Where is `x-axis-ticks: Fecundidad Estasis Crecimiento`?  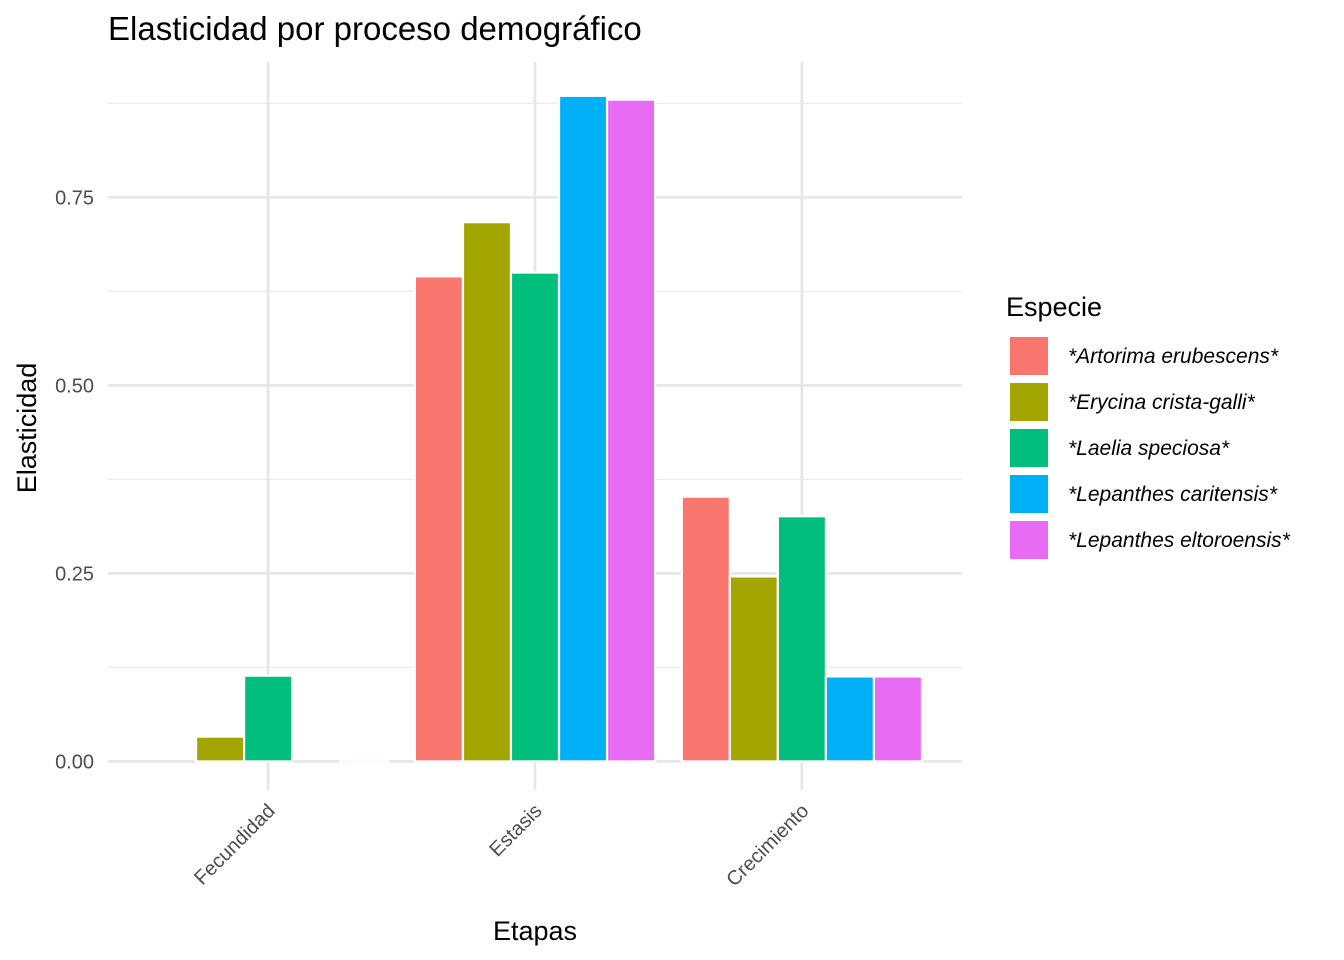 x-axis-ticks: Fecundidad Estasis Crecimiento is located at coordinates (501, 845).